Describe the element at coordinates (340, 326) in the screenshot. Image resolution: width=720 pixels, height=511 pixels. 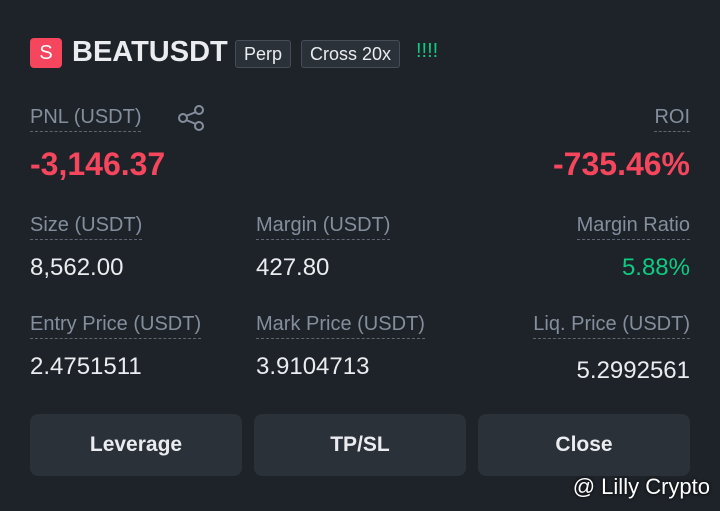
I see `field-label: Mark Price (USDT)` at that location.